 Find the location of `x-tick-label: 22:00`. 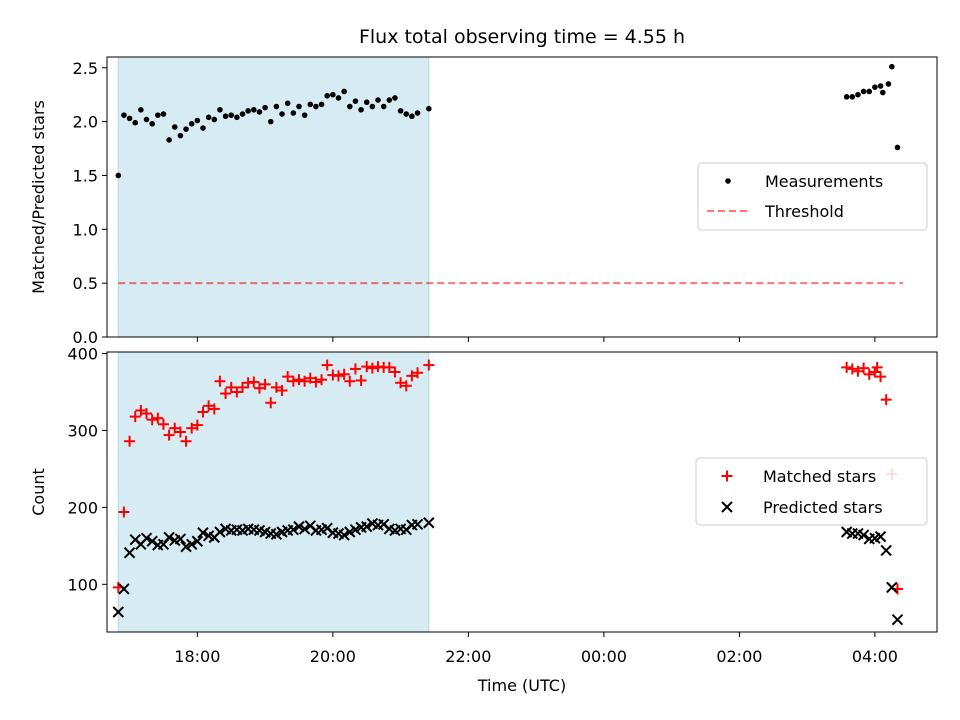

x-tick-label: 22:00 is located at coordinates (468, 656).